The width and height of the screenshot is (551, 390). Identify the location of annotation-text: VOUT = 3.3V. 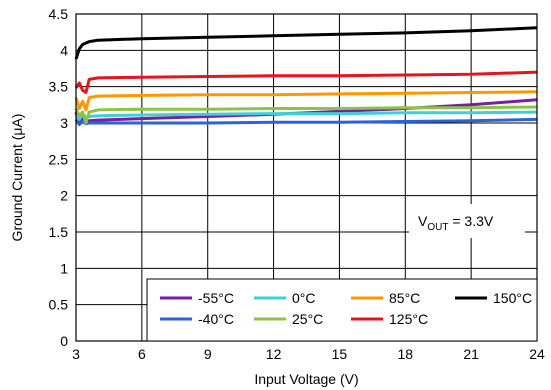
(456, 223).